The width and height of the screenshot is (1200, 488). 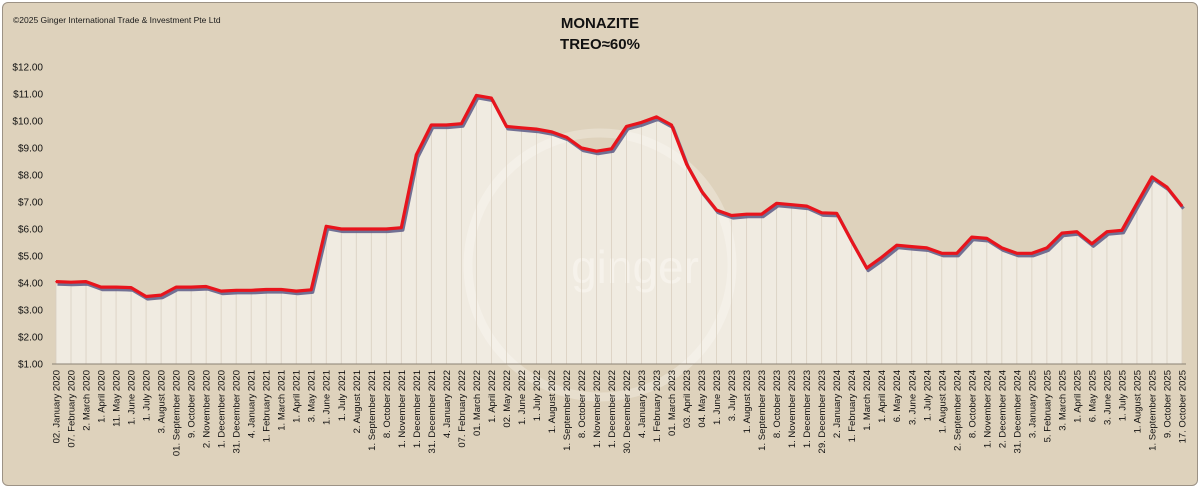 What do you see at coordinates (567, 410) in the screenshot?
I see `x-tick-label: 1. September 2022` at bounding box center [567, 410].